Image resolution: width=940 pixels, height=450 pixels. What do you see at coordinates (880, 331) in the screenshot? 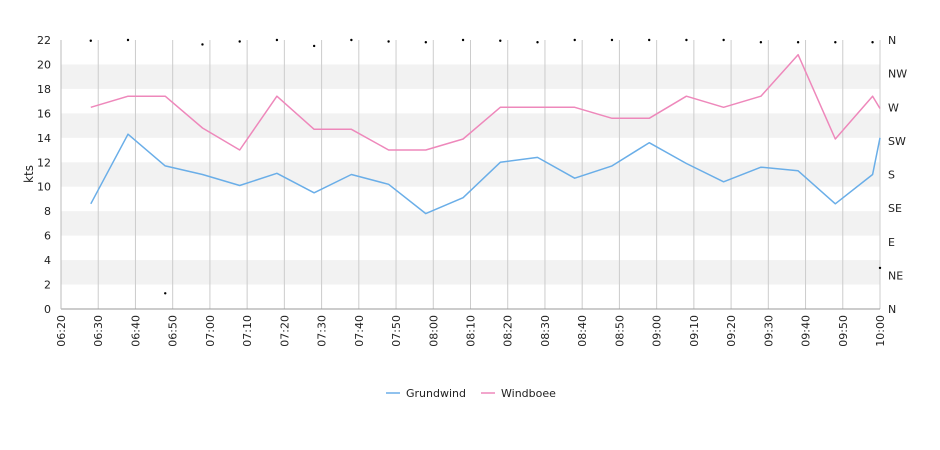
I see `x-tick-label: 10:00` at bounding box center [880, 331].